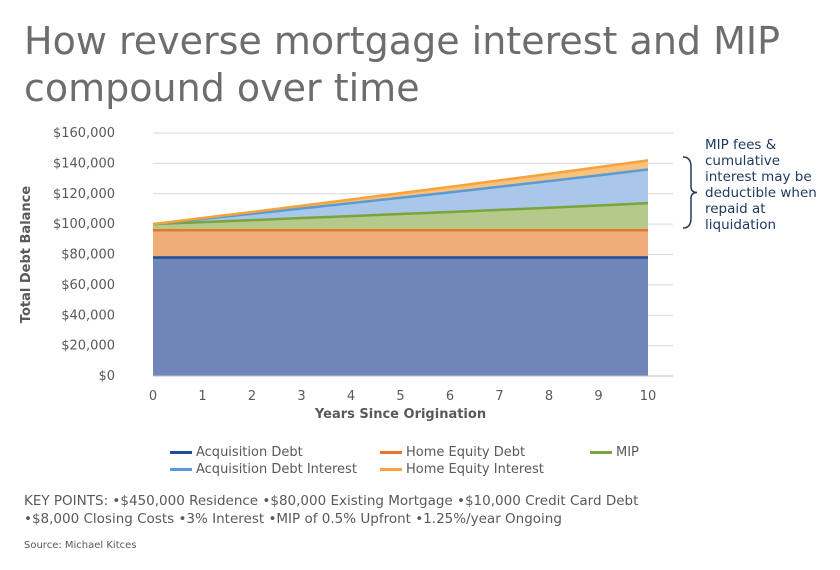 This screenshot has width=840, height=570. What do you see at coordinates (400, 316) in the screenshot?
I see `area-acquisition-debt` at bounding box center [400, 316].